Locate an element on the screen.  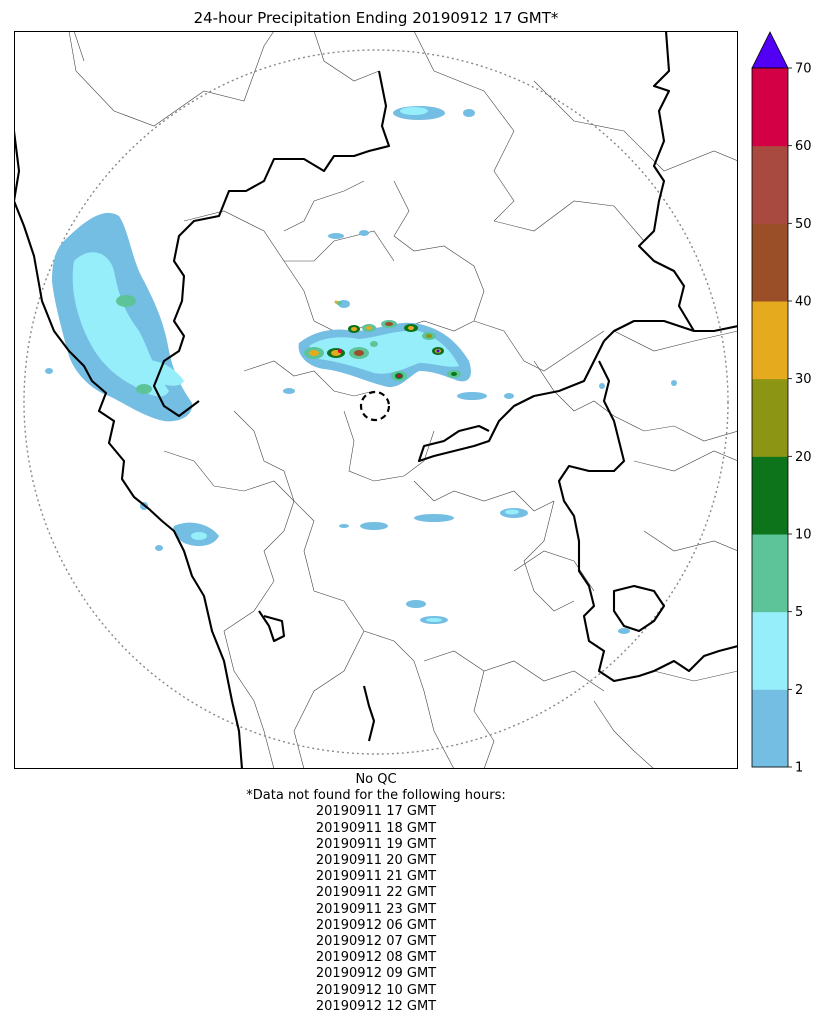
missing-hour: 20190912 08 GMT is located at coordinates (376, 958).